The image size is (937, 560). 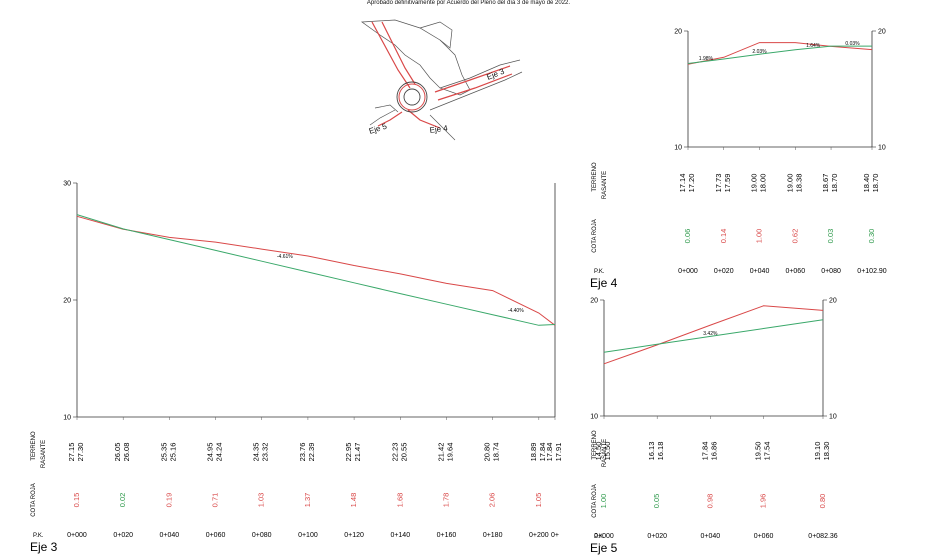 I want to click on rasante-value: 23.32, so click(x=265, y=452).